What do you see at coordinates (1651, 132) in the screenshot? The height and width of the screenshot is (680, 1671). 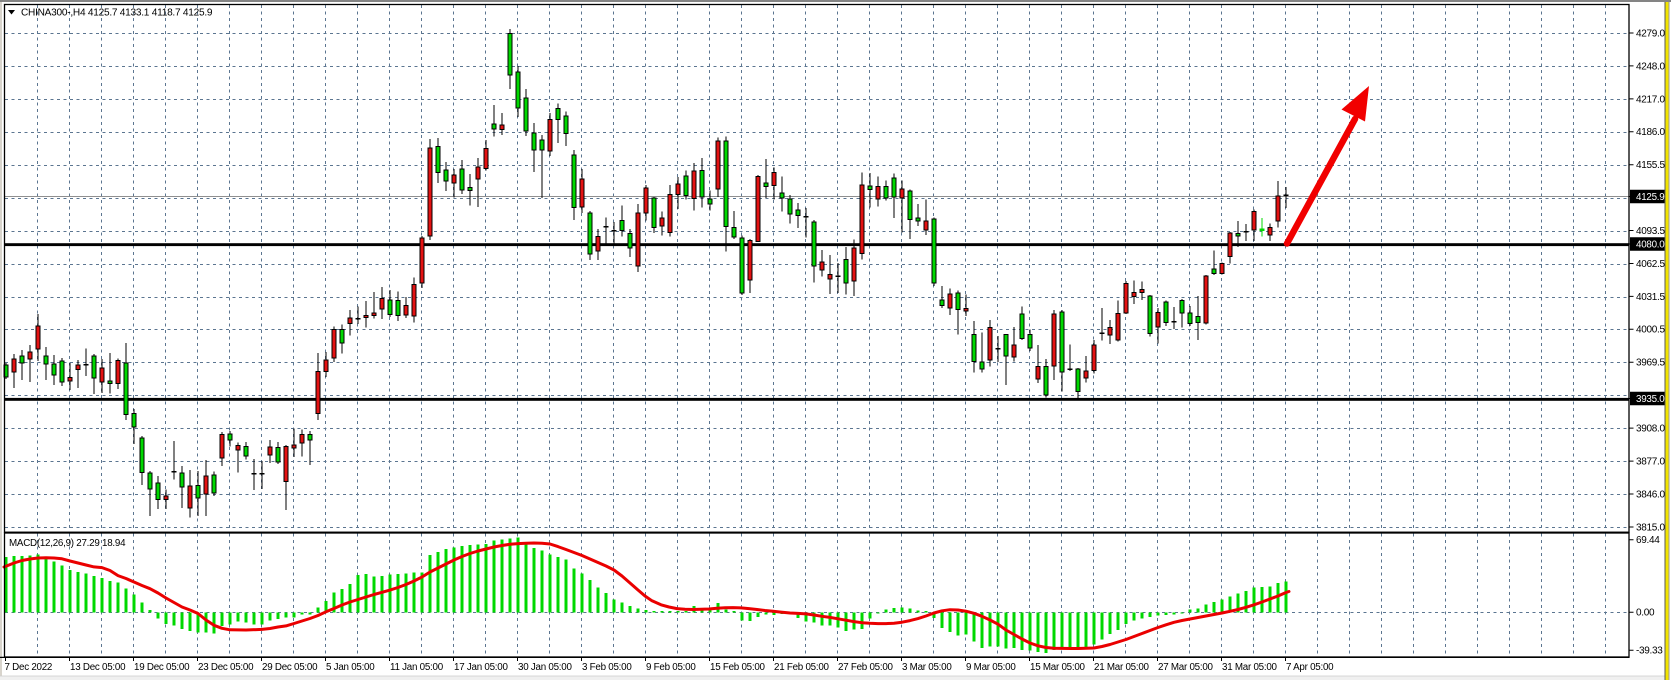 I see `svg-text: 4186.0` at bounding box center [1651, 132].